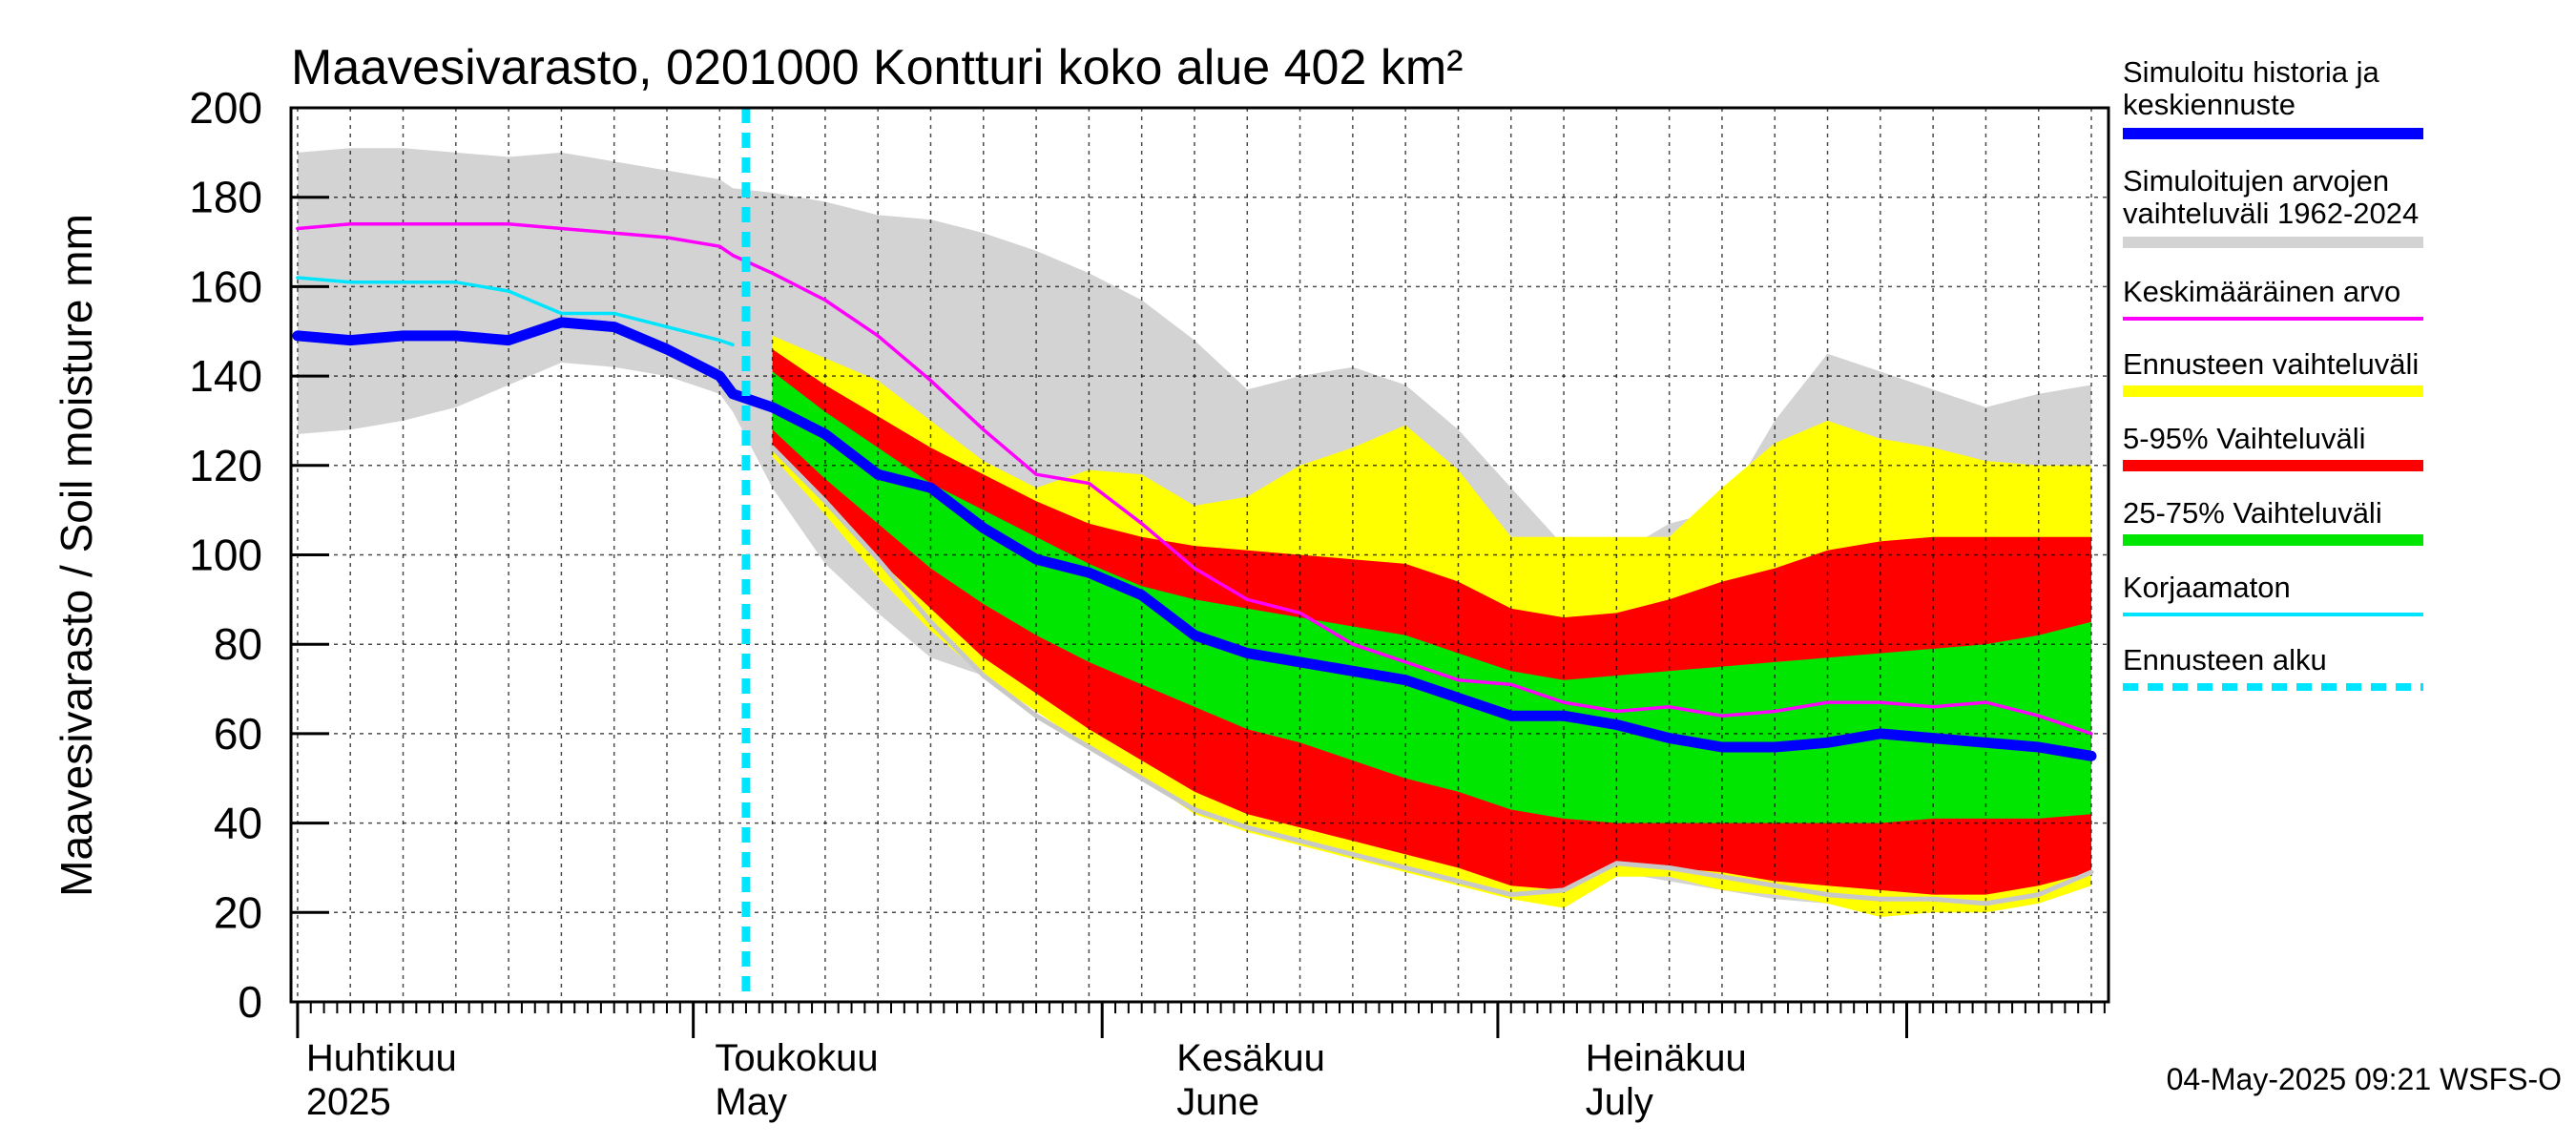 This screenshot has width=2576, height=1145. I want to click on timestamp-footer: 04-May-2025 09:21 WSFS-O, so click(2364, 1079).